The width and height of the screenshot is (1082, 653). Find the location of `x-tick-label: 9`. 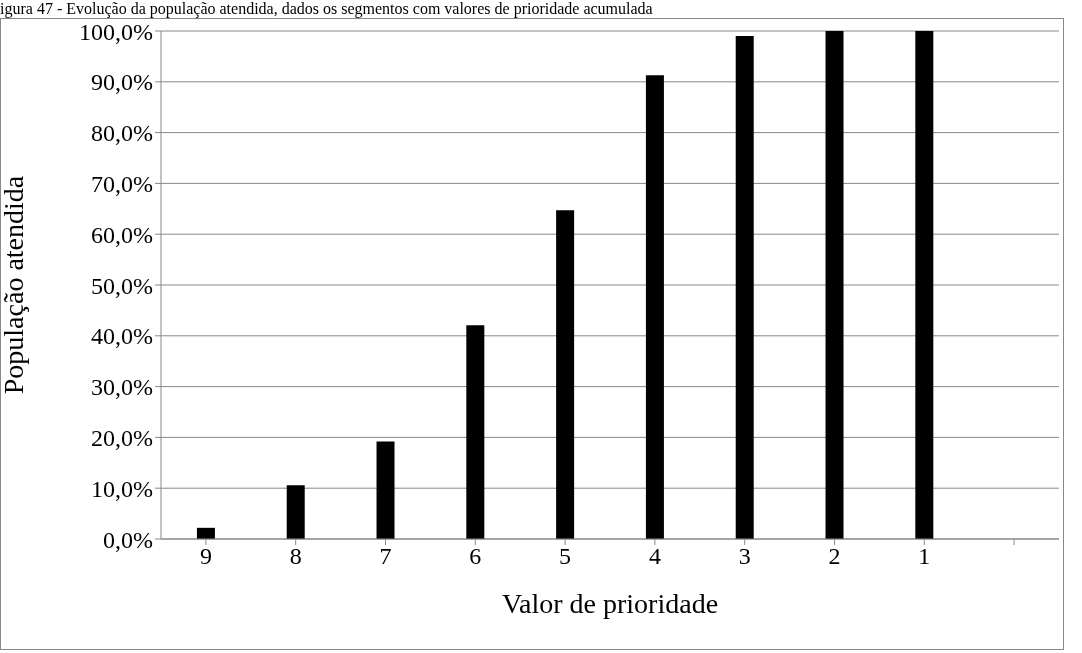

x-tick-label: 9 is located at coordinates (205, 556).